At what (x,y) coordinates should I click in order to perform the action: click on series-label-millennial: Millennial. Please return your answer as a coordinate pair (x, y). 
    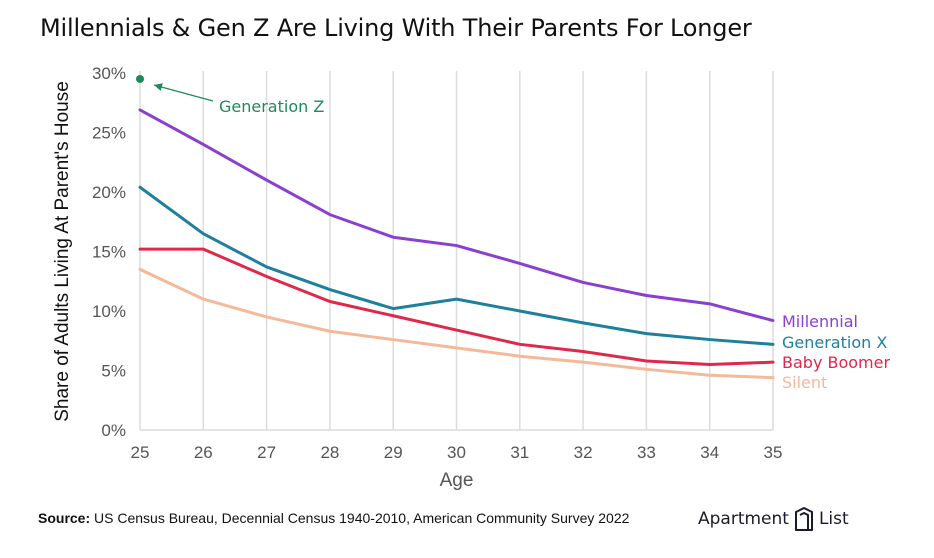
    Looking at the image, I should click on (820, 321).